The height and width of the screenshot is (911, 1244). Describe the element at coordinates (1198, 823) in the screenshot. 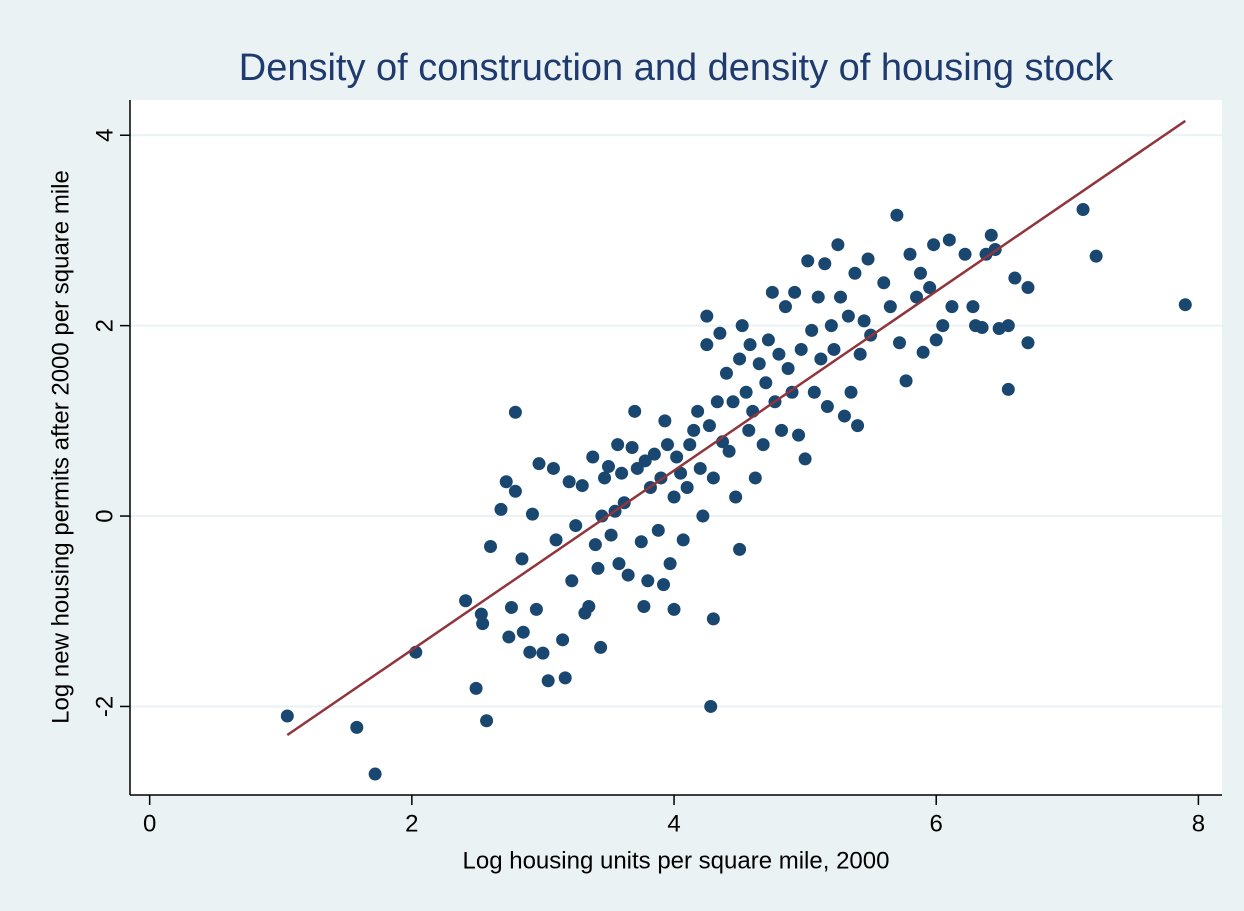

I see `x-tick-label: 8` at that location.